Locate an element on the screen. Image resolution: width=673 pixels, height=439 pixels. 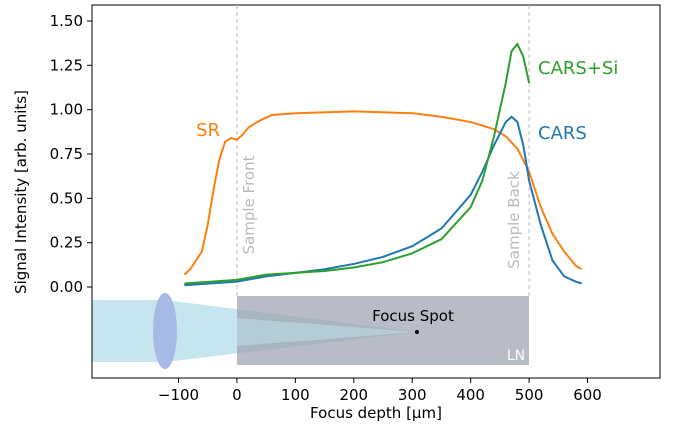
series-label: SR is located at coordinates (208, 130).